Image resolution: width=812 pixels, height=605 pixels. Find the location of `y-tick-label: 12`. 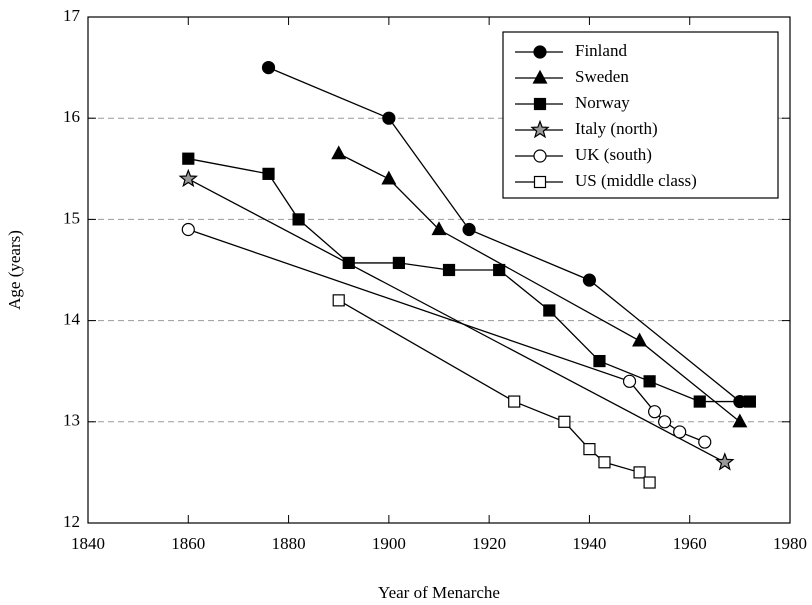

y-tick-label: 12 is located at coordinates (71, 521).